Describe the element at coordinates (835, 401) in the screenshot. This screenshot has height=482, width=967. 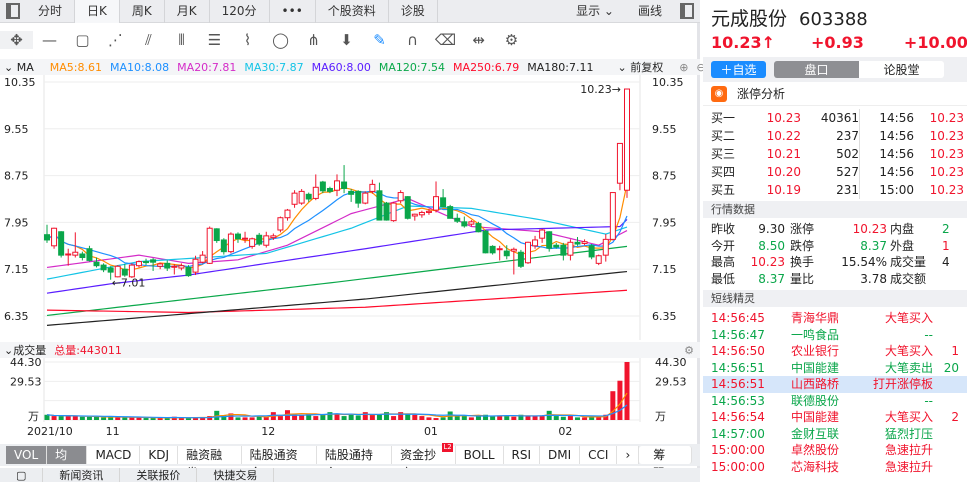
I see `spirit-item: 14:56:53 联德股份 --` at that location.